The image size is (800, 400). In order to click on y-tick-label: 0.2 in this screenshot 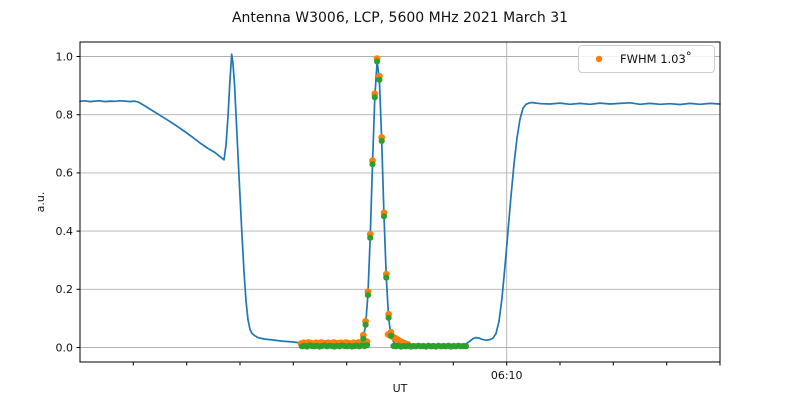, I will do `click(65, 289)`.